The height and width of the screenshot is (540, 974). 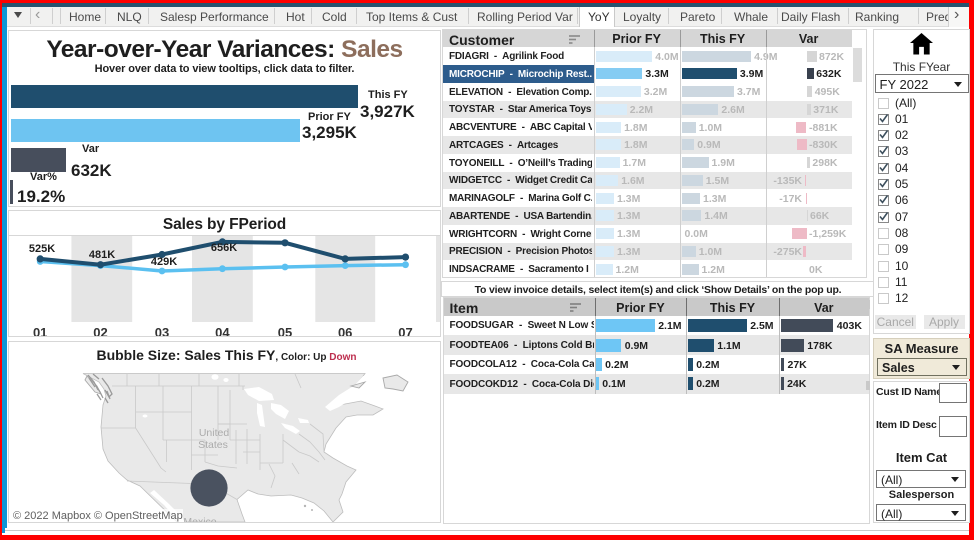 What do you see at coordinates (345, 330) in the screenshot?
I see `svg-text: 06` at bounding box center [345, 330].